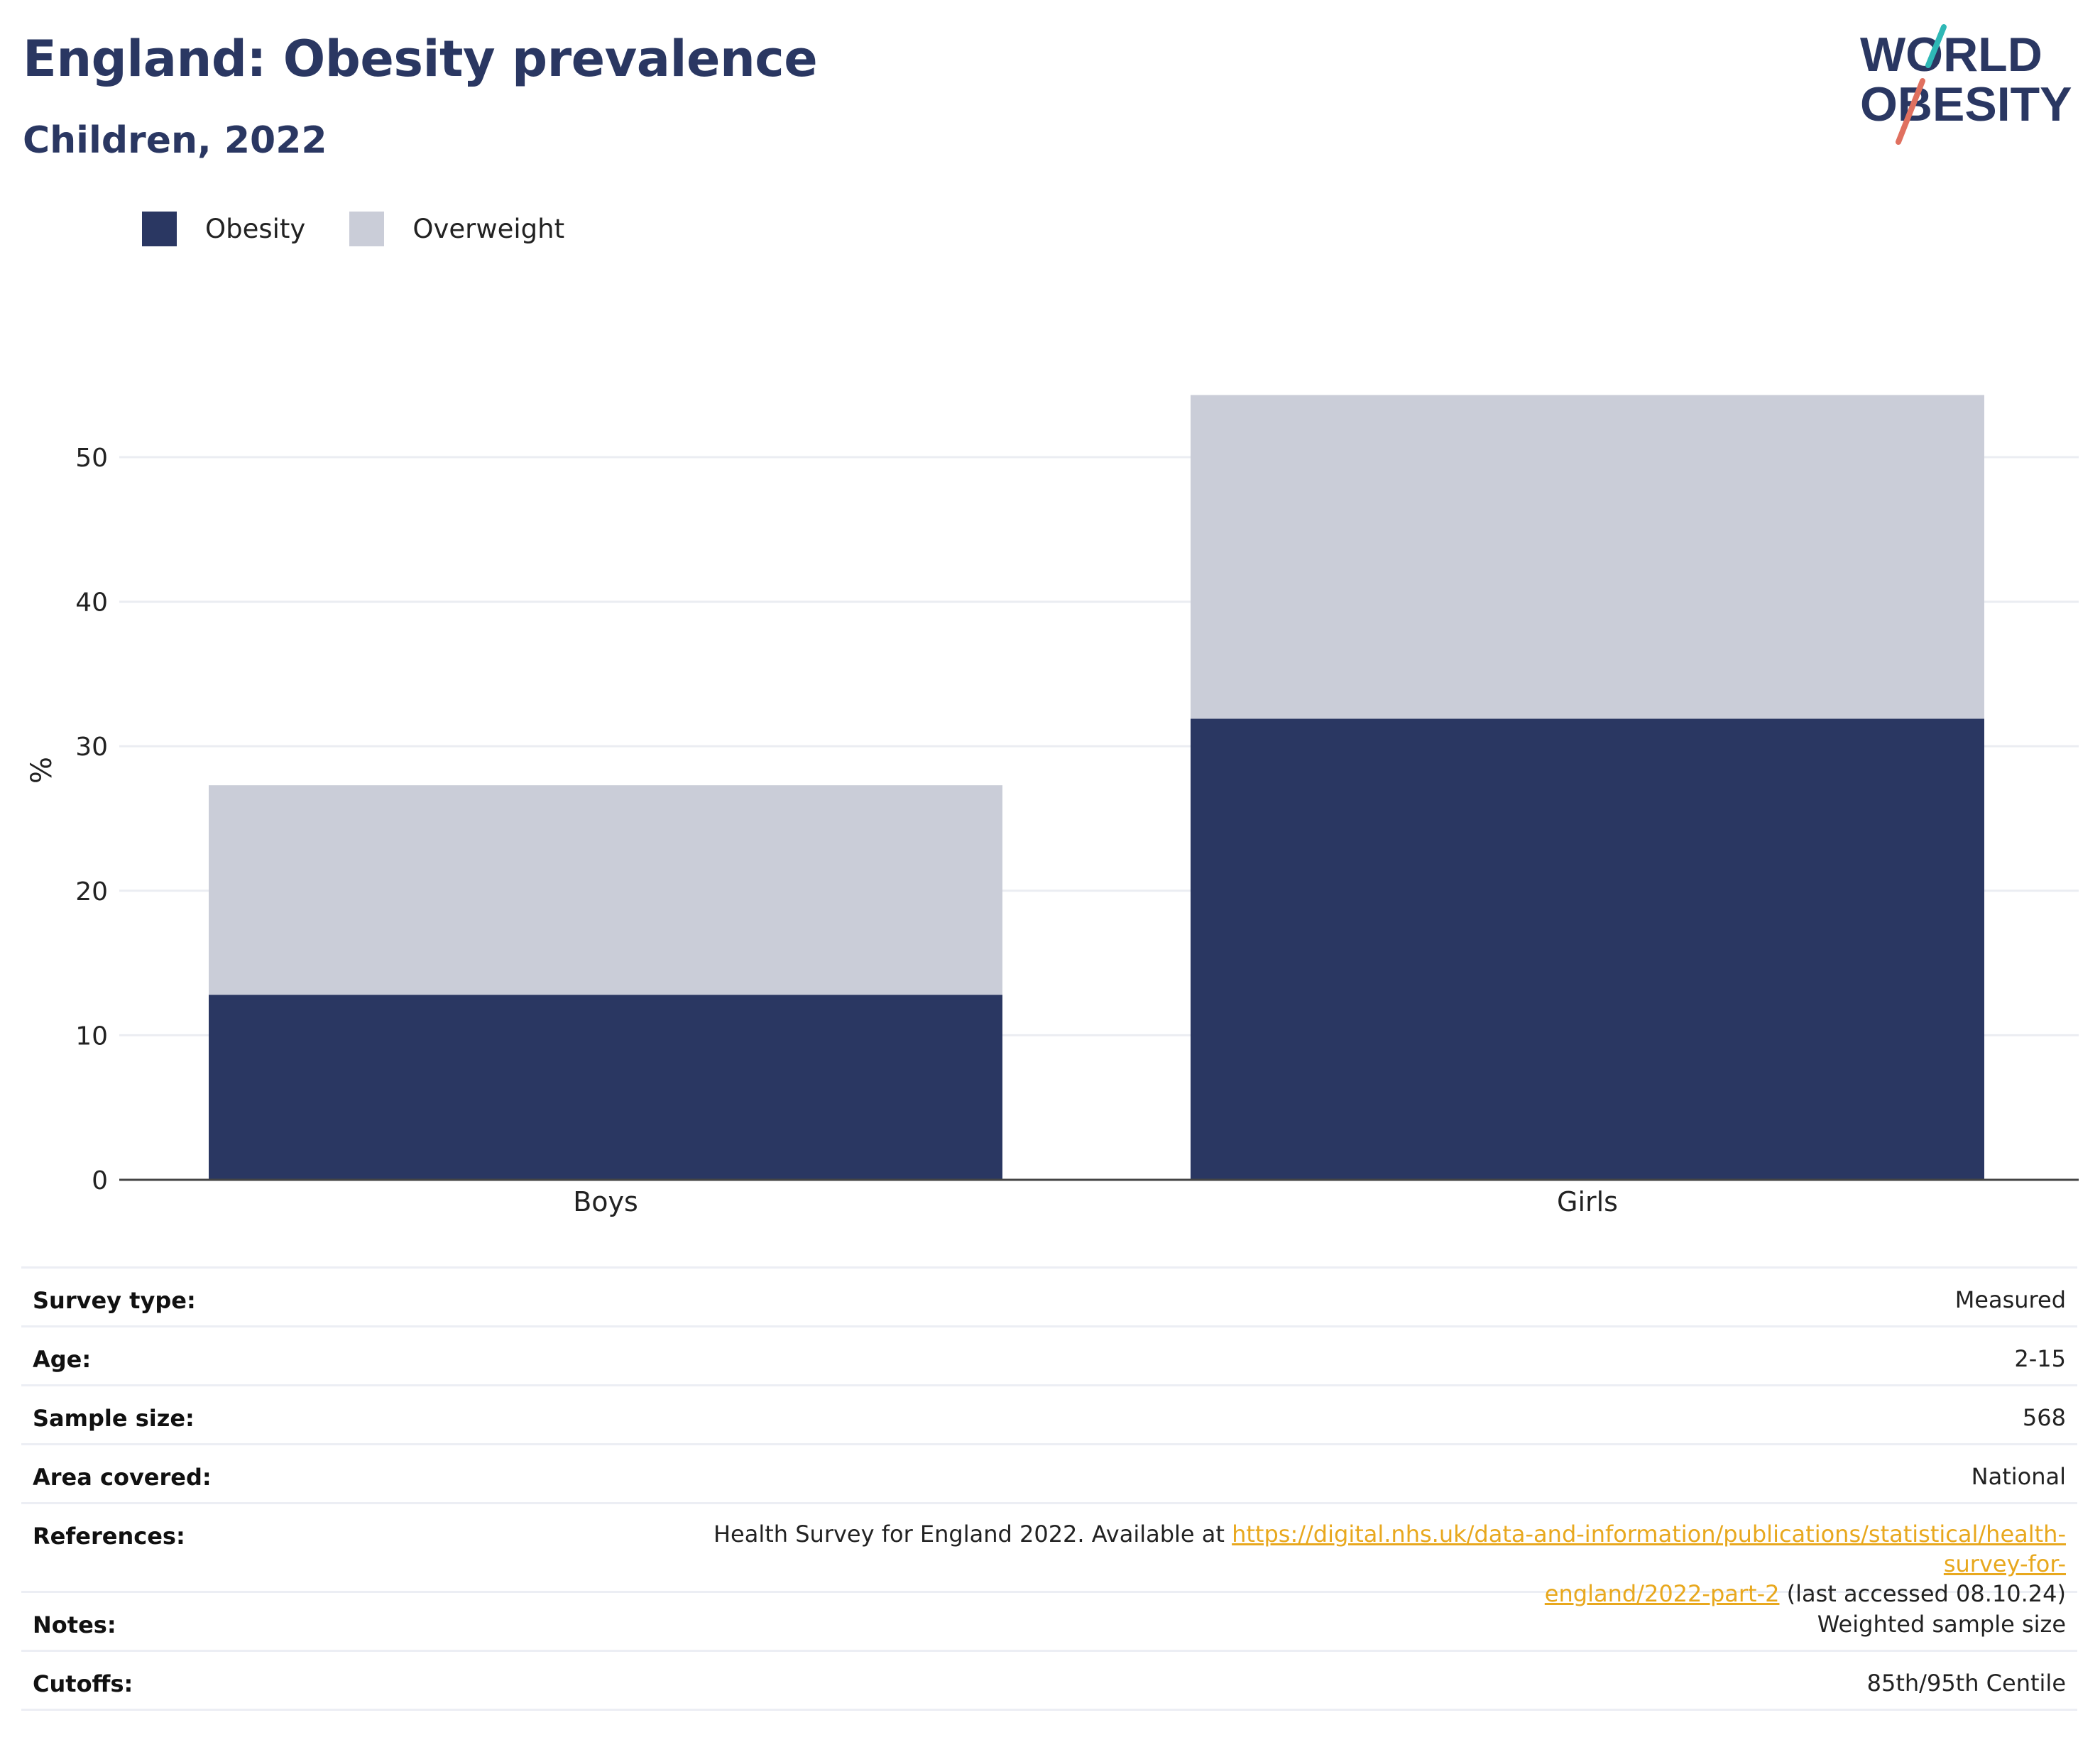  Describe the element at coordinates (1936, 46) in the screenshot. I see `logo-slash-teal` at that location.